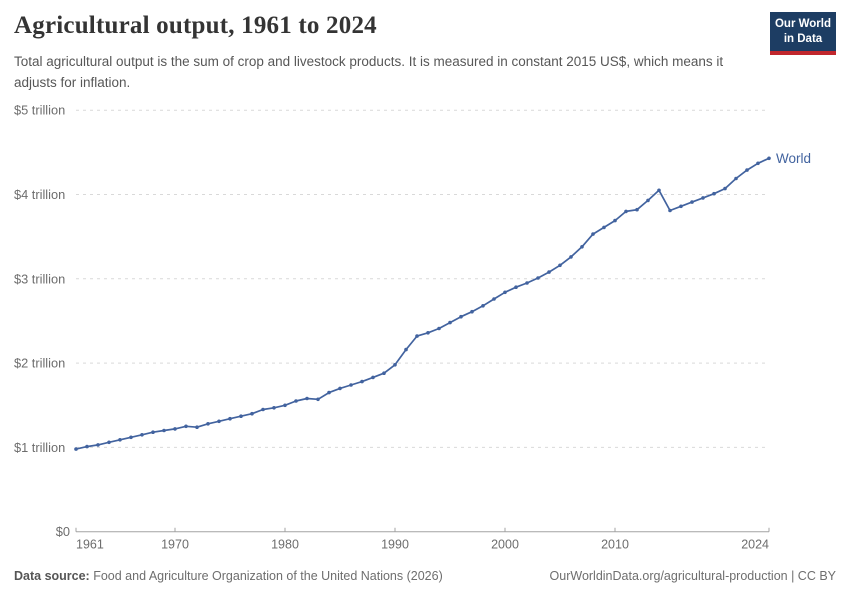 The height and width of the screenshot is (600, 850). Describe the element at coordinates (175, 545) in the screenshot. I see `x-tick-label: 1970` at that location.